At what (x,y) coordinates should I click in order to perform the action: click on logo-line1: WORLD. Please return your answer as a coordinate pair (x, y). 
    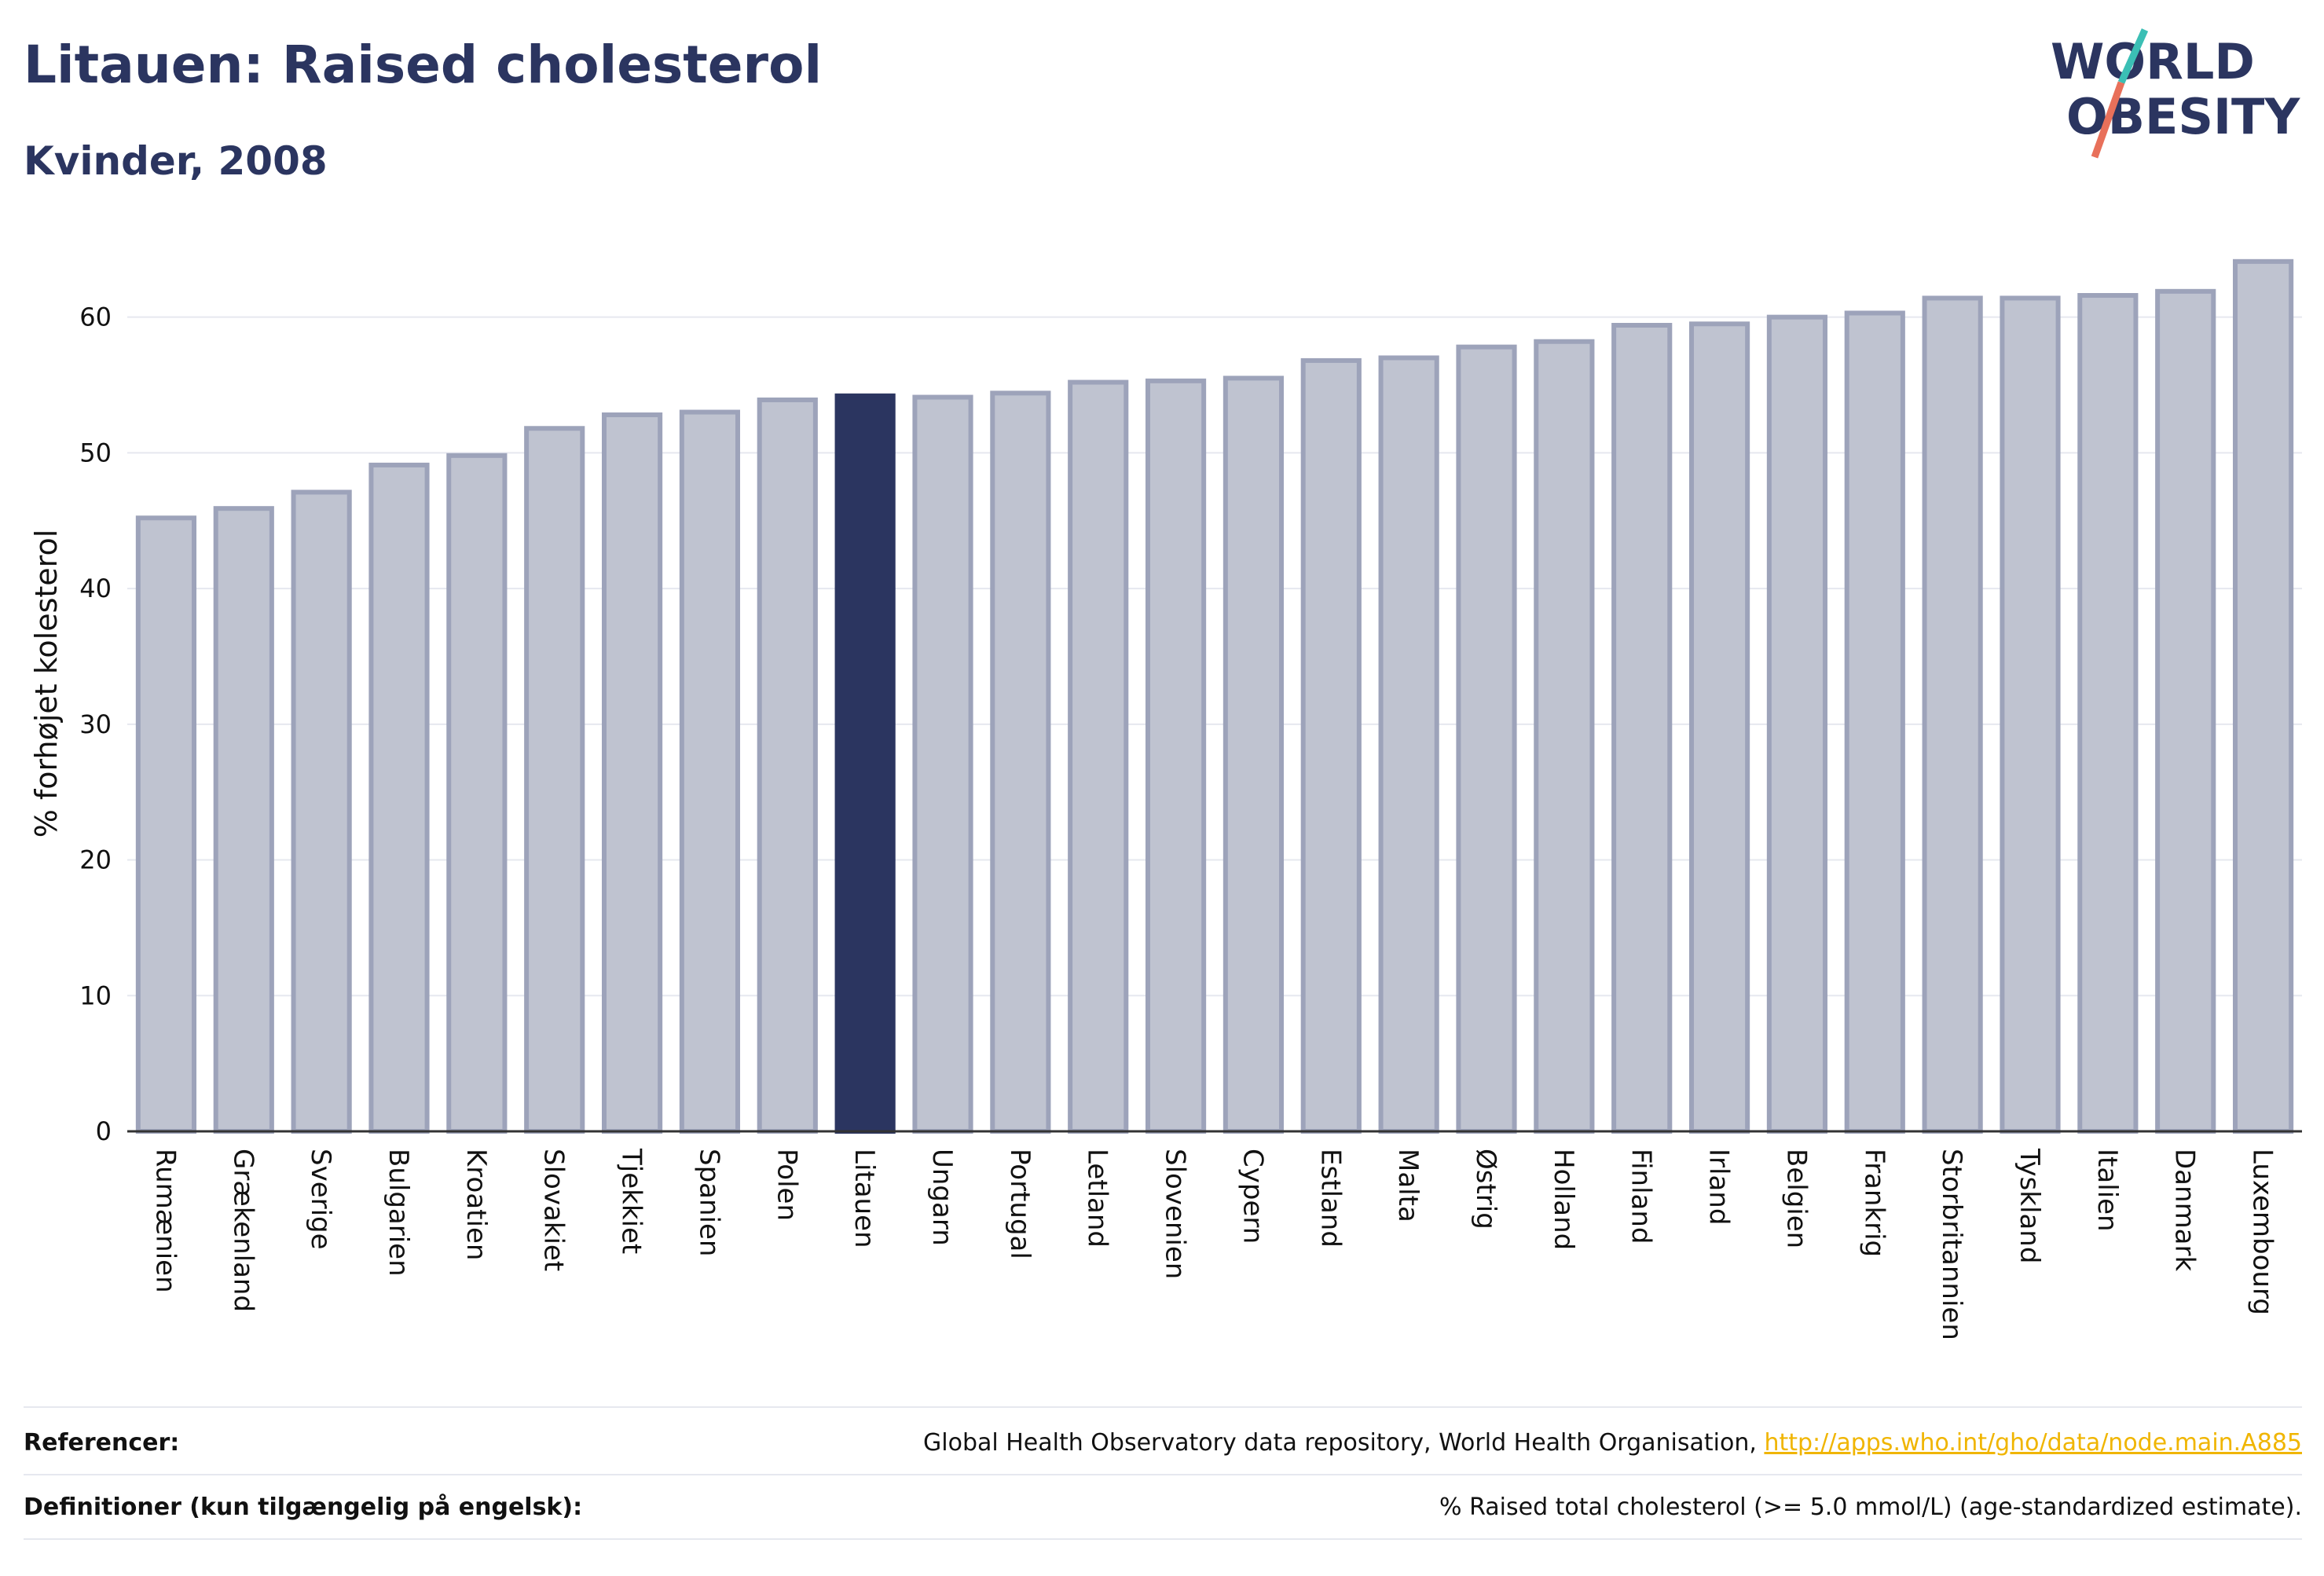
    Looking at the image, I should click on (2153, 61).